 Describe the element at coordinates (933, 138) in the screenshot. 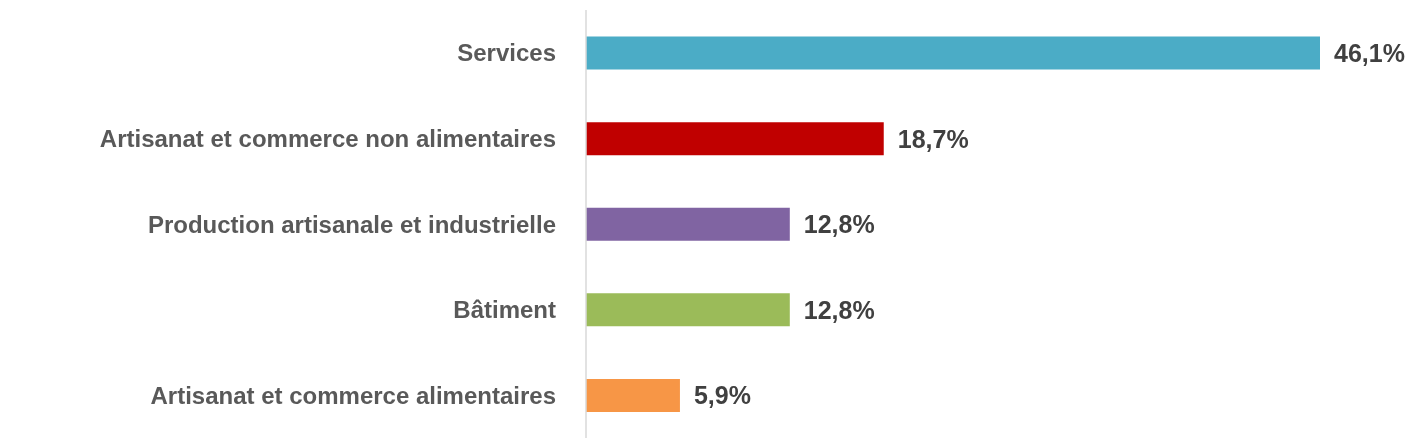

I see `data-label: 18,7%` at that location.